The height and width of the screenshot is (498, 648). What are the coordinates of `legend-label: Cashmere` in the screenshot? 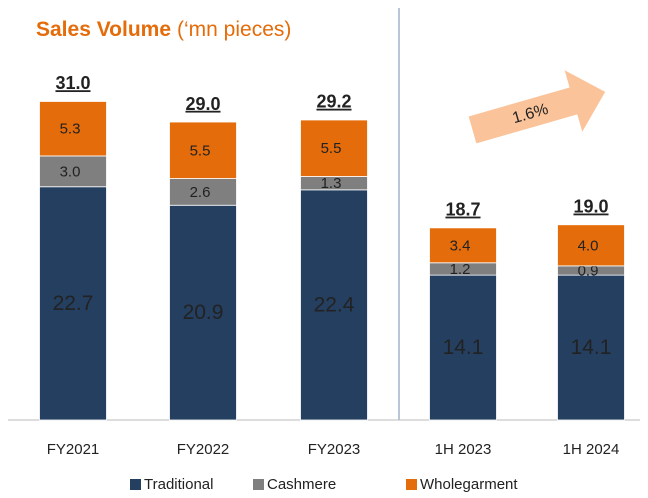 It's located at (301, 484).